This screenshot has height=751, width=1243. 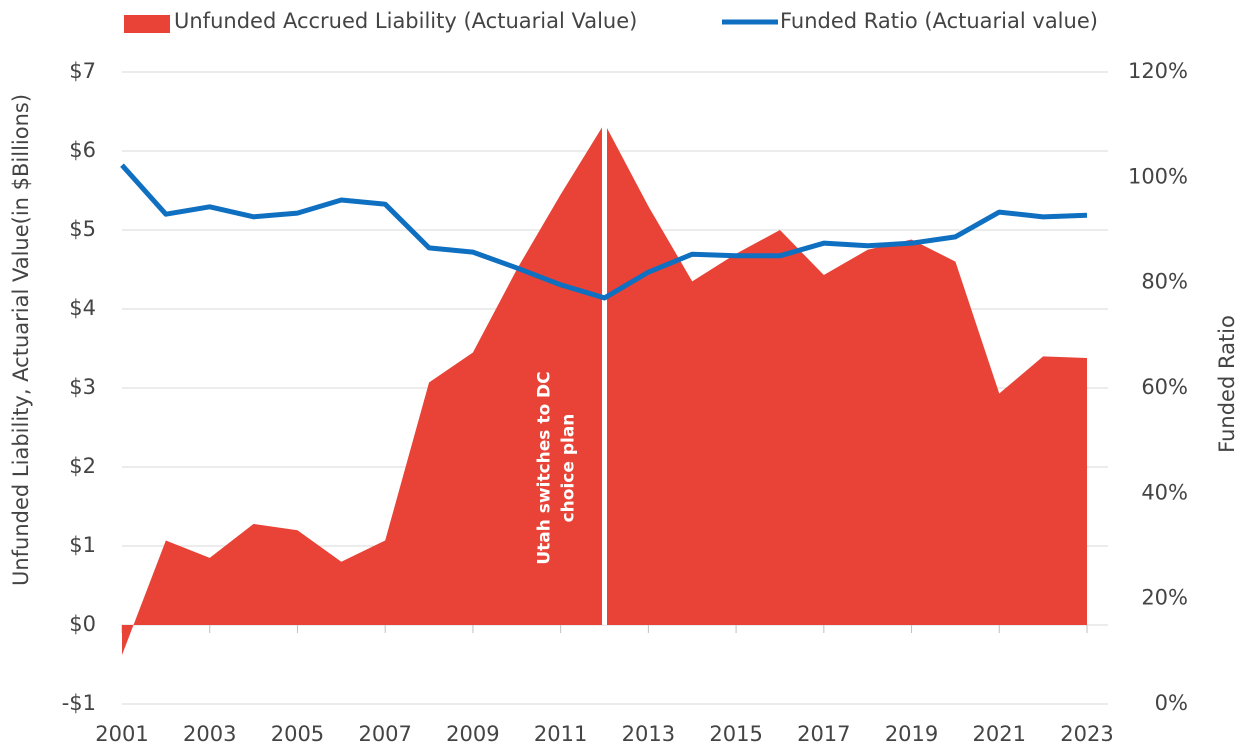 I want to click on y2-tick-label: 120%, so click(x=1158, y=71).